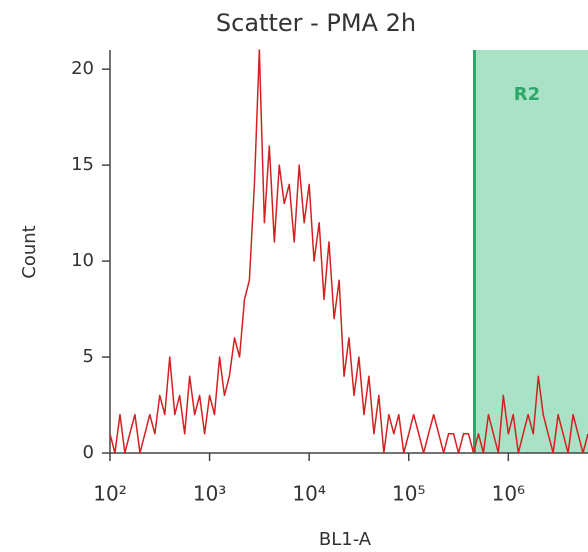  Describe the element at coordinates (508, 494) in the screenshot. I see `x-tick-label: 10⁶` at that location.